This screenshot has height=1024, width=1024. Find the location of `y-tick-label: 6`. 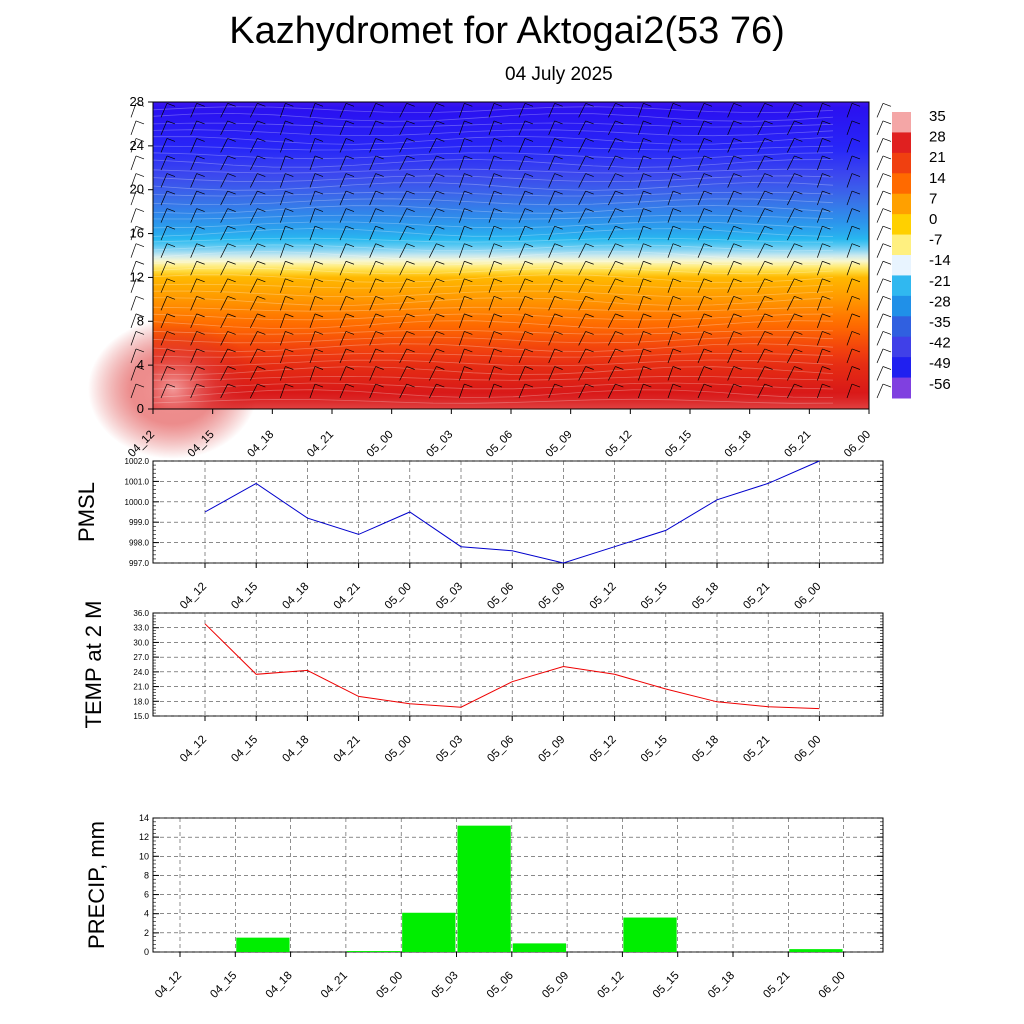

y-tick-label: 6 is located at coordinates (146, 895).